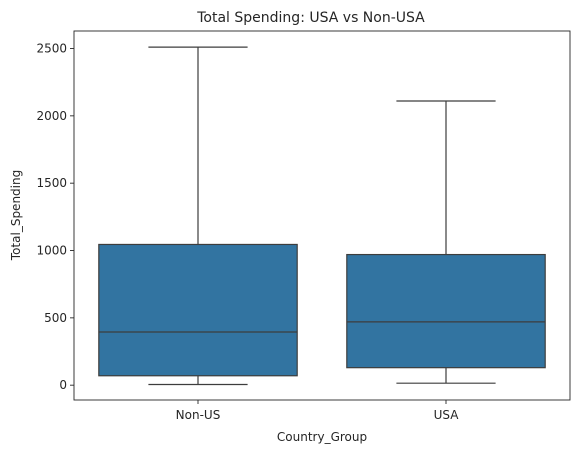  Describe the element at coordinates (51, 183) in the screenshot. I see `y-tick-label: 1500` at that location.